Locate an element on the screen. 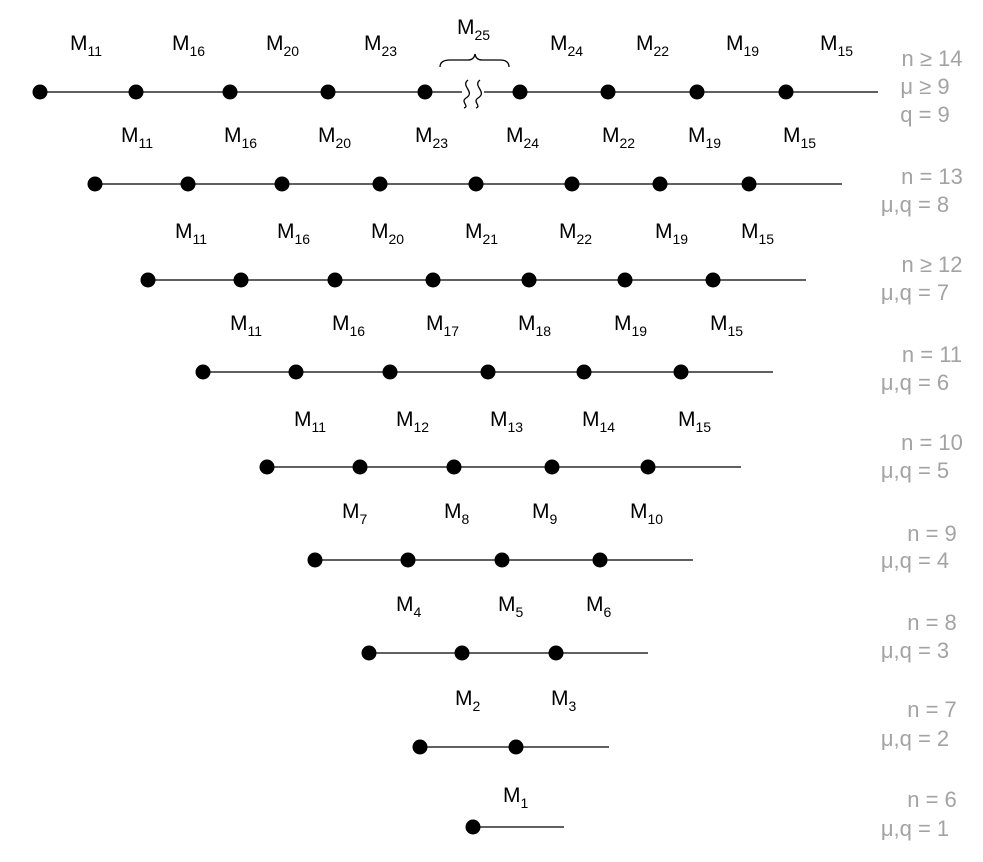  module-label: M3 is located at coordinates (564, 700).